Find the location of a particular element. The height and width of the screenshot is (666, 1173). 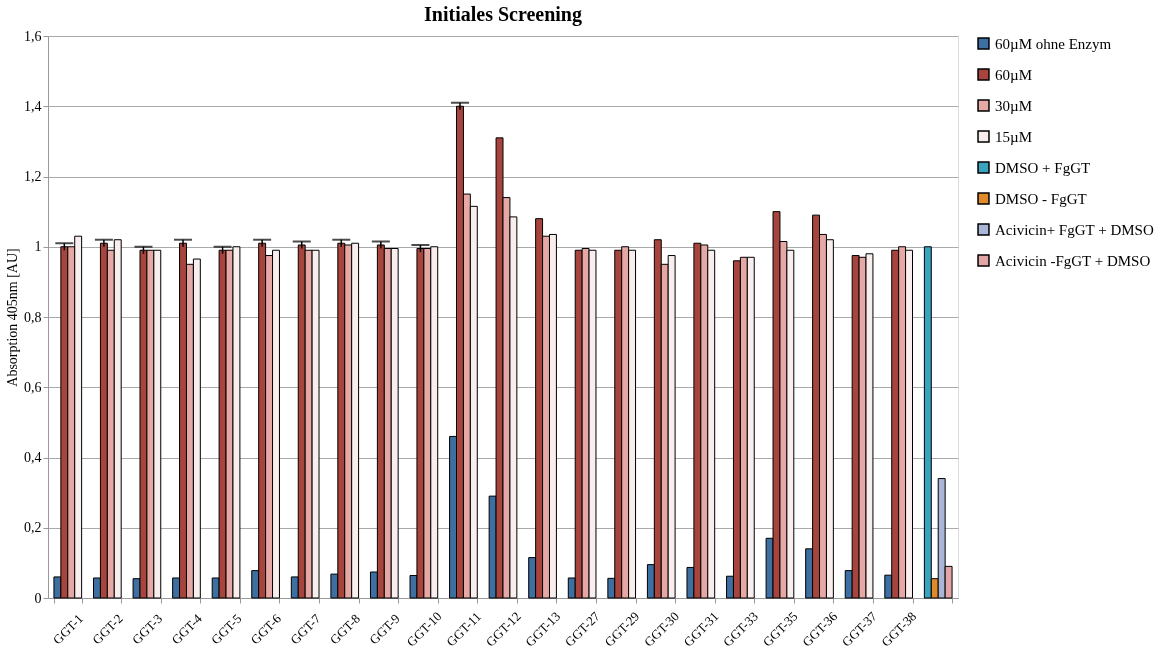

y-tick-label: 0,2 is located at coordinates (33, 528).